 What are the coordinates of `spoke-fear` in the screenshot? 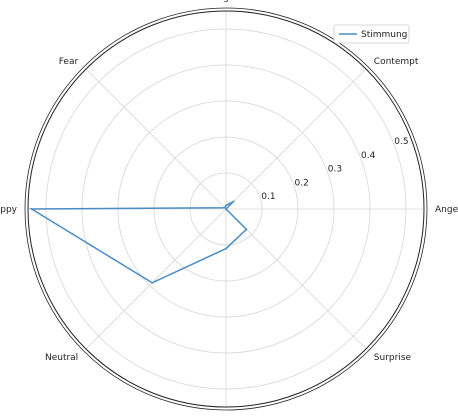 It's located at (156, 139).